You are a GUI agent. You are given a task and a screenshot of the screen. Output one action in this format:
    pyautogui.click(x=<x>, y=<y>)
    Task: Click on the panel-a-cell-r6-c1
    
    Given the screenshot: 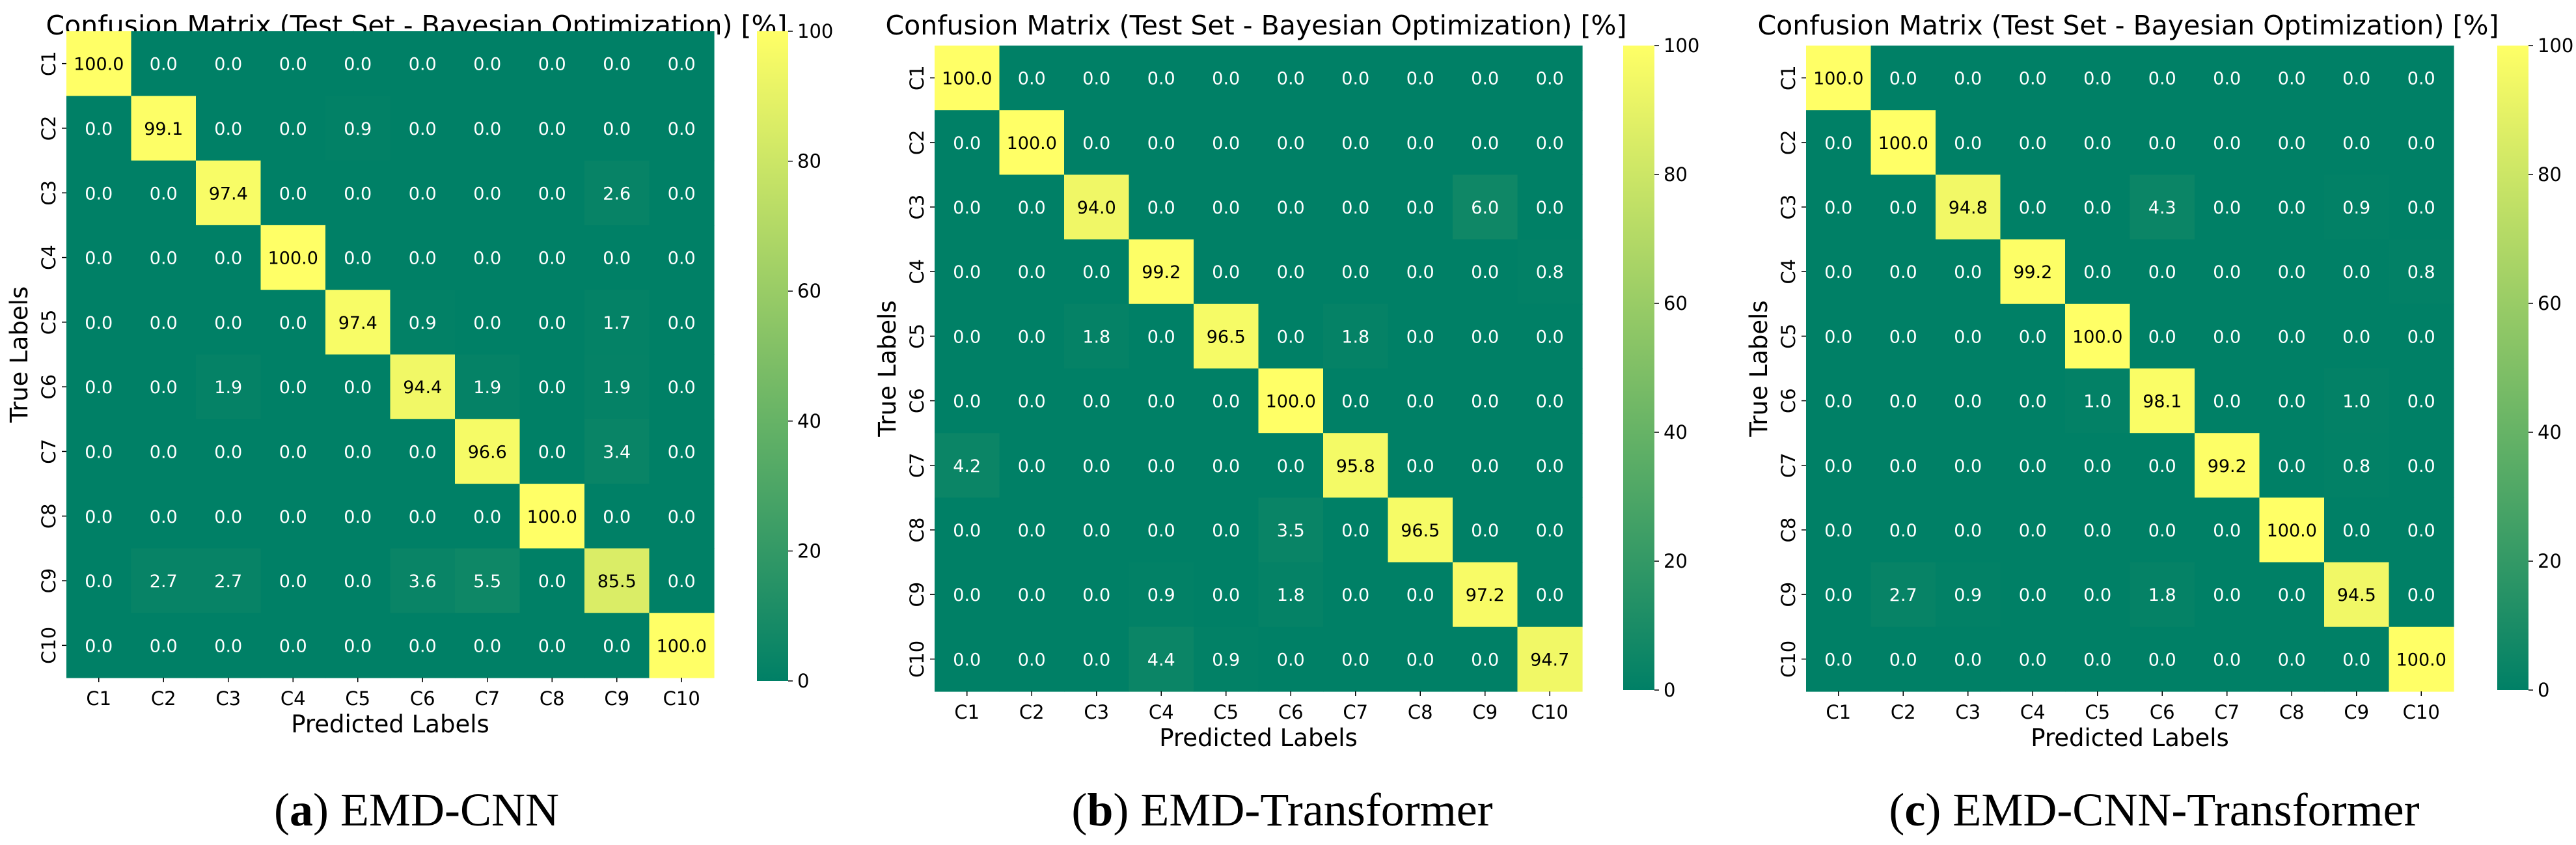 What is the action you would take?
    pyautogui.click(x=99, y=387)
    